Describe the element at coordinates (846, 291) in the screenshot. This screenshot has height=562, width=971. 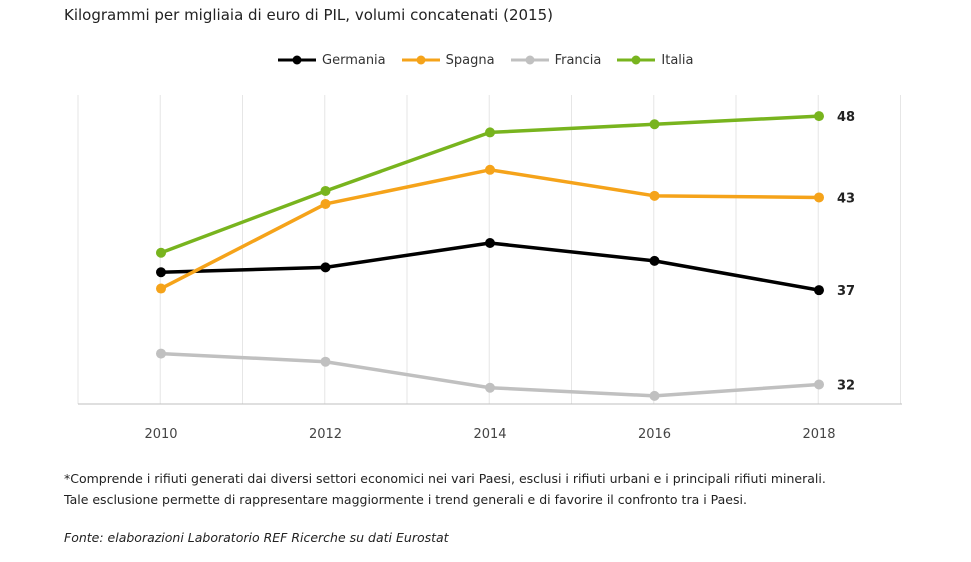
I see `end-label-germania: 37` at that location.